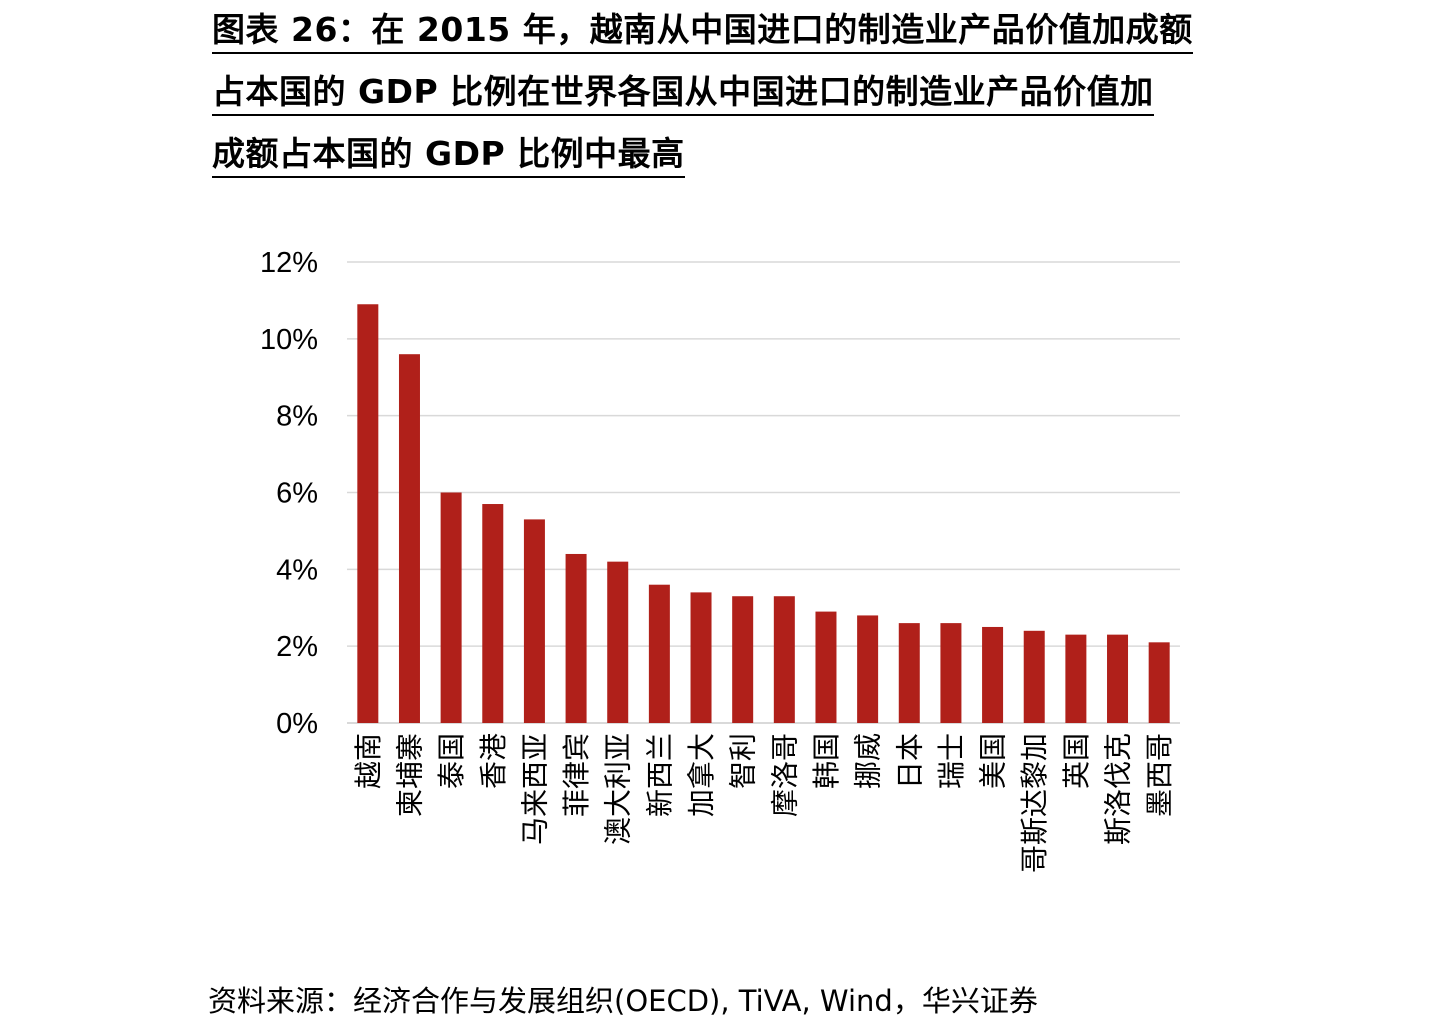 This screenshot has height=1026, width=1440. I want to click on x-tick-label: 柬埔寨, so click(409, 775).